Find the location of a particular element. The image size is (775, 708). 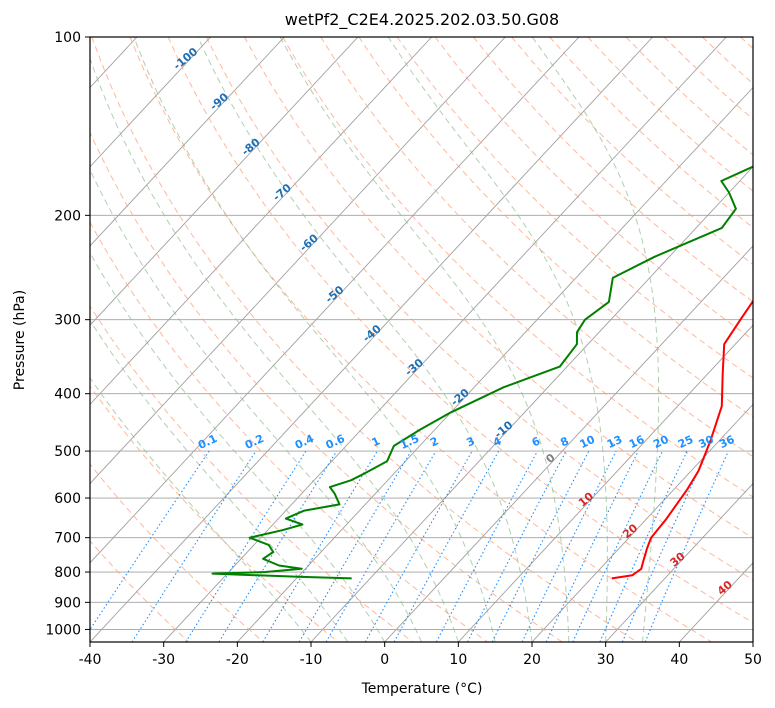

x-tick-label: -20 is located at coordinates (237, 660).